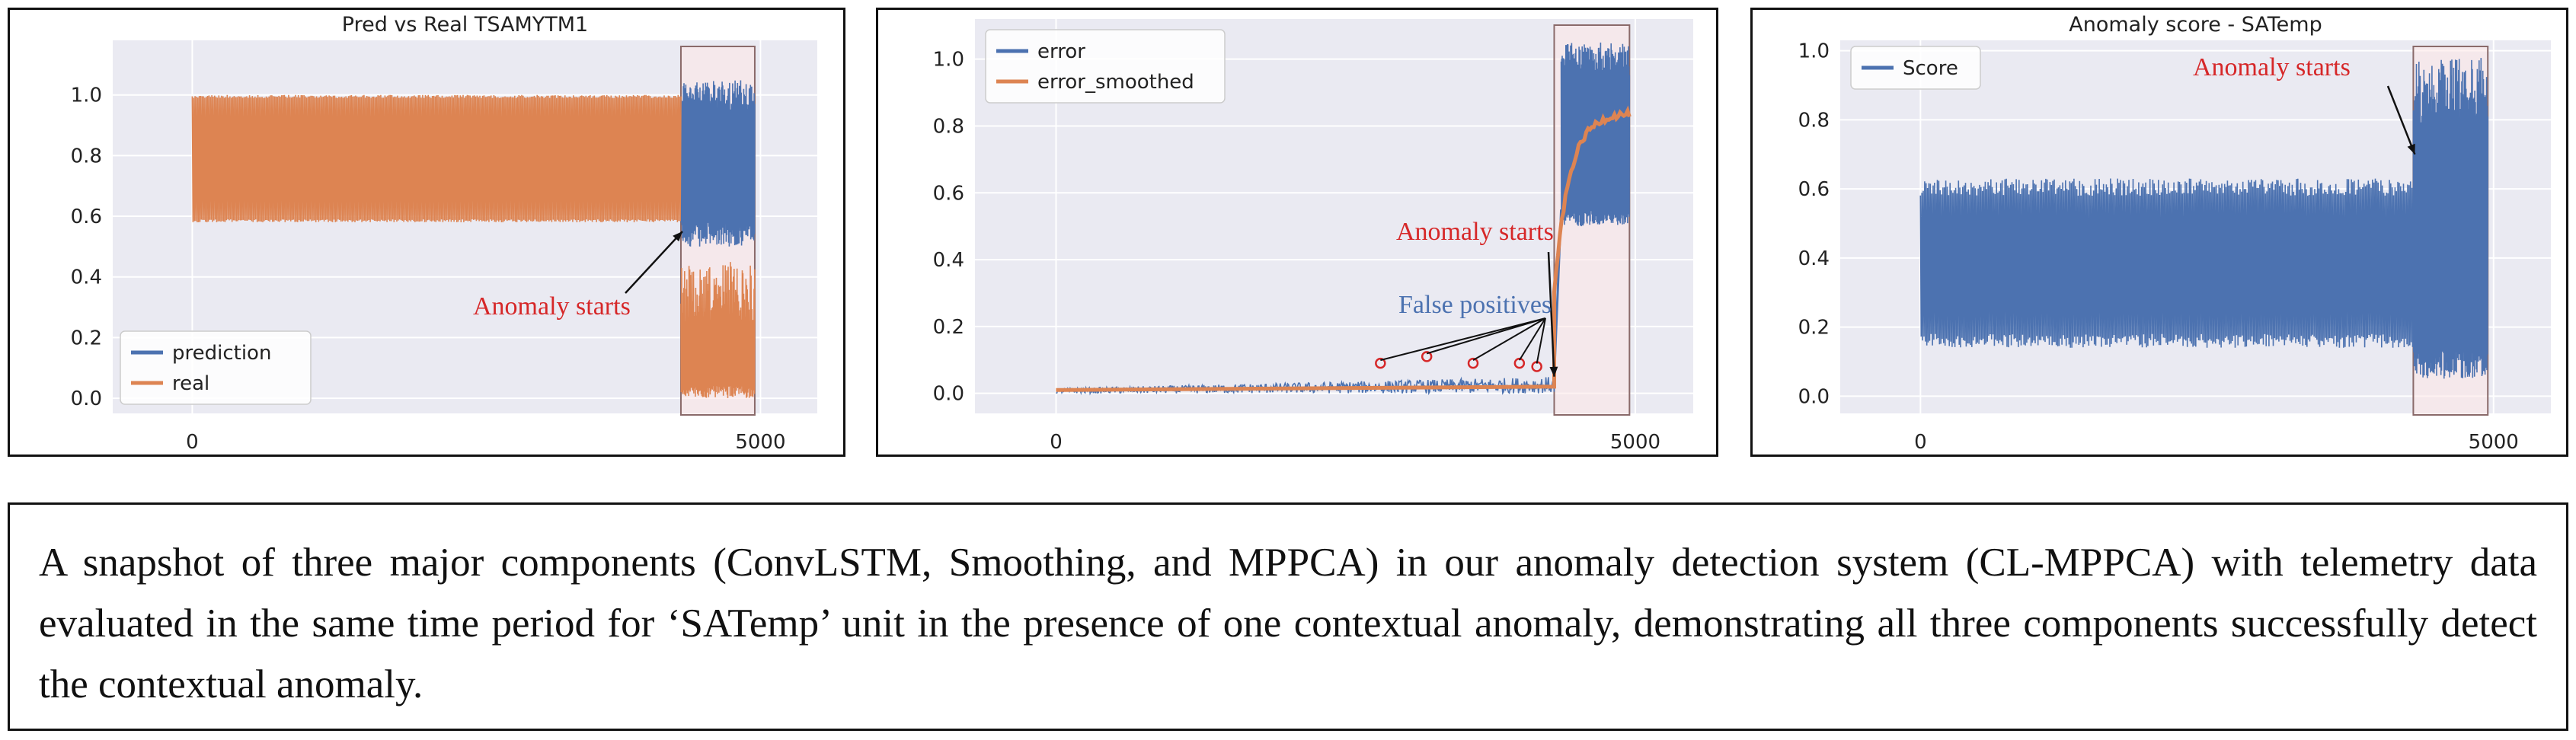 The width and height of the screenshot is (2576, 740). Describe the element at coordinates (1814, 258) in the screenshot. I see `c3-ytick-label: 0.4` at that location.